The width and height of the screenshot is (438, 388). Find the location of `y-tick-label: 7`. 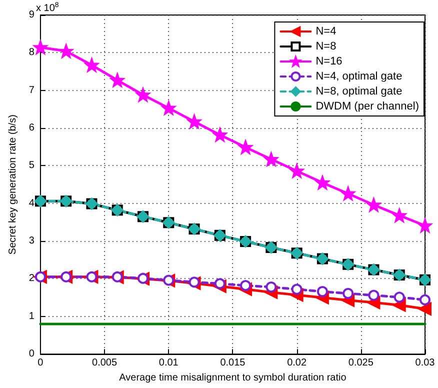

y-tick-label: 7 is located at coordinates (31, 90).